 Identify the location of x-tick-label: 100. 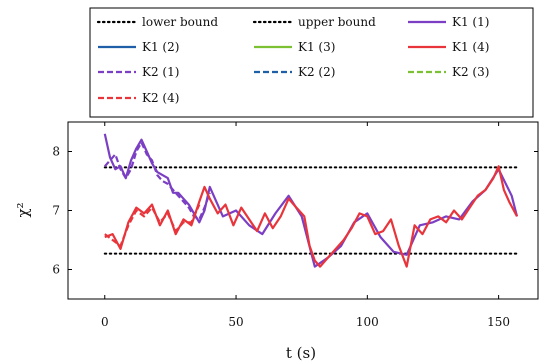
(367, 322).